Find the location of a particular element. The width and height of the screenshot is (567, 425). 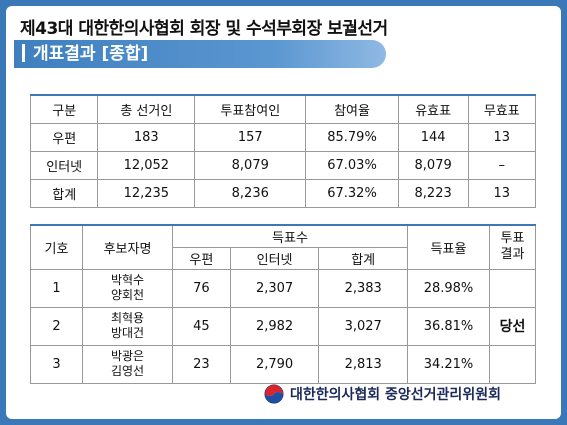

table-row: 3 박광은 김영선 23 2,790 2,813 34.21% is located at coordinates (283, 364).